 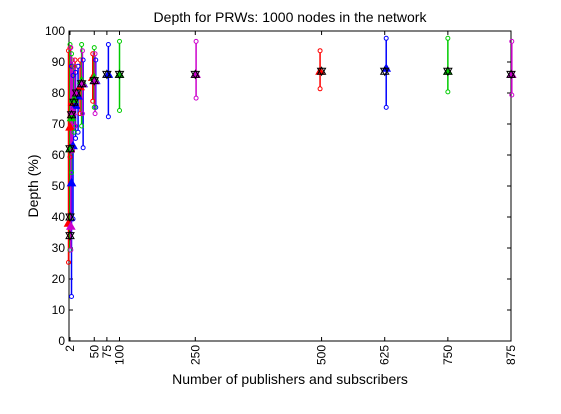 I want to click on x-tick-label: 750, so click(x=448, y=355).